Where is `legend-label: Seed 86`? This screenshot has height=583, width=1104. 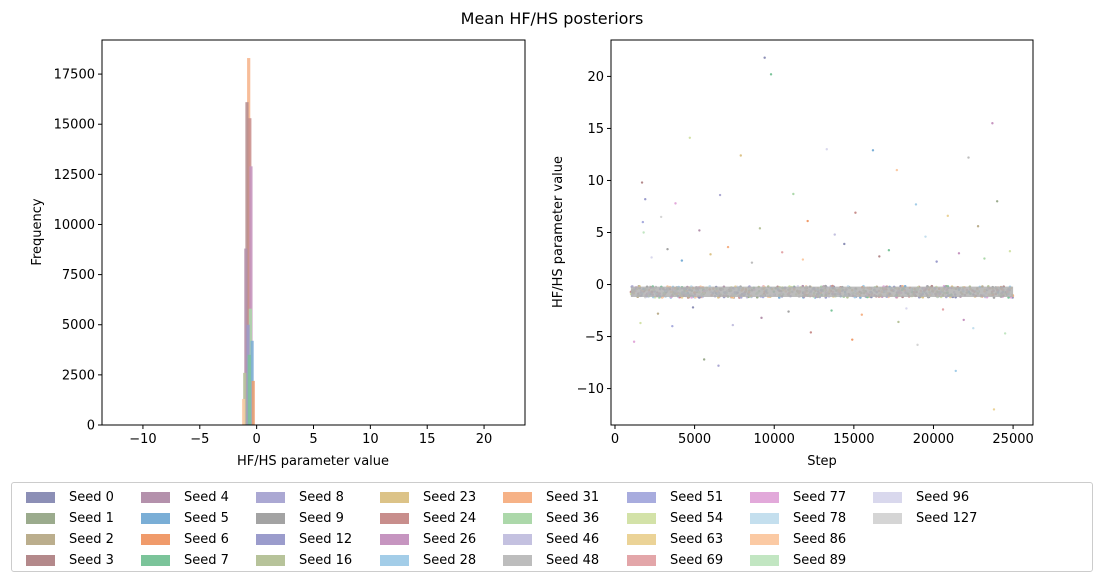
legend-label: Seed 86 is located at coordinates (820, 539).